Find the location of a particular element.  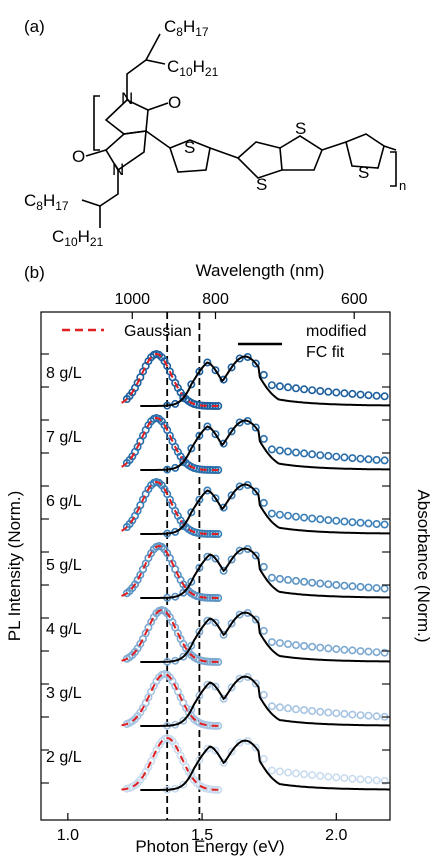

legend-fc-label-line1: modified is located at coordinates (336, 331).